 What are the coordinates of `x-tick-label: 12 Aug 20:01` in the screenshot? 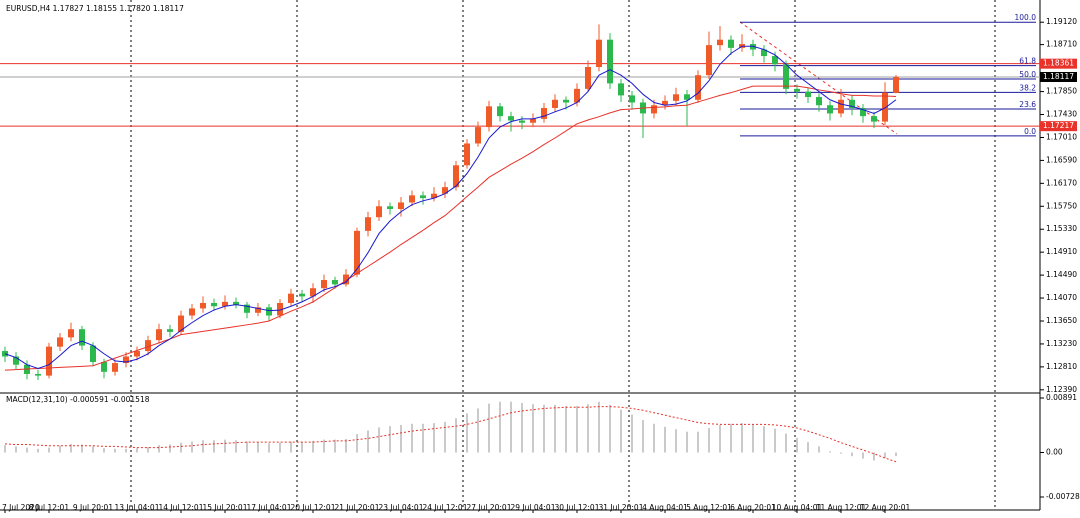 It's located at (885, 507).